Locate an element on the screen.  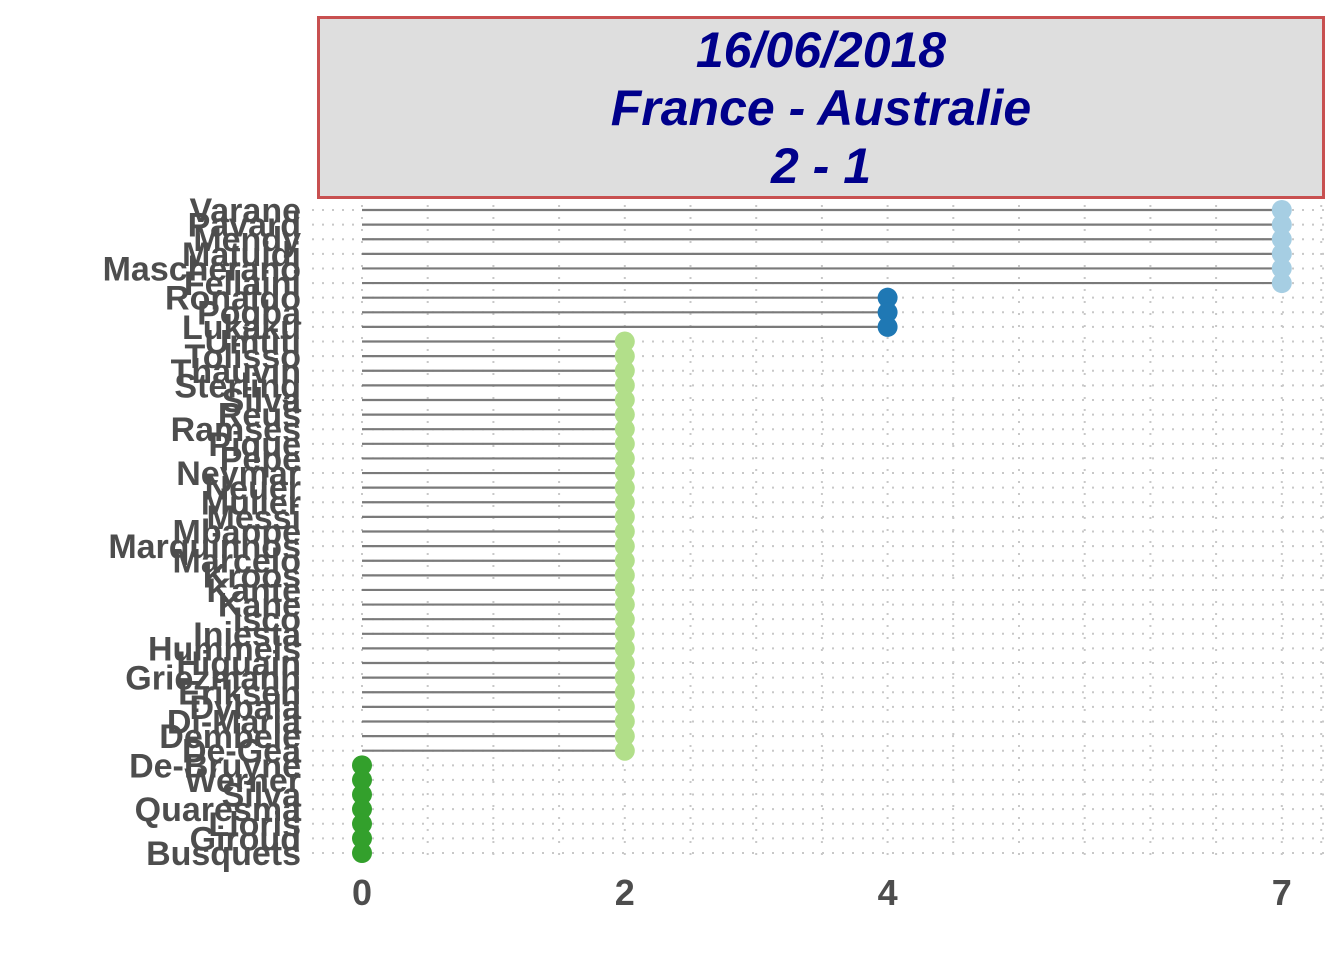
y-axis-label: Thauvin is located at coordinates (236, 372).